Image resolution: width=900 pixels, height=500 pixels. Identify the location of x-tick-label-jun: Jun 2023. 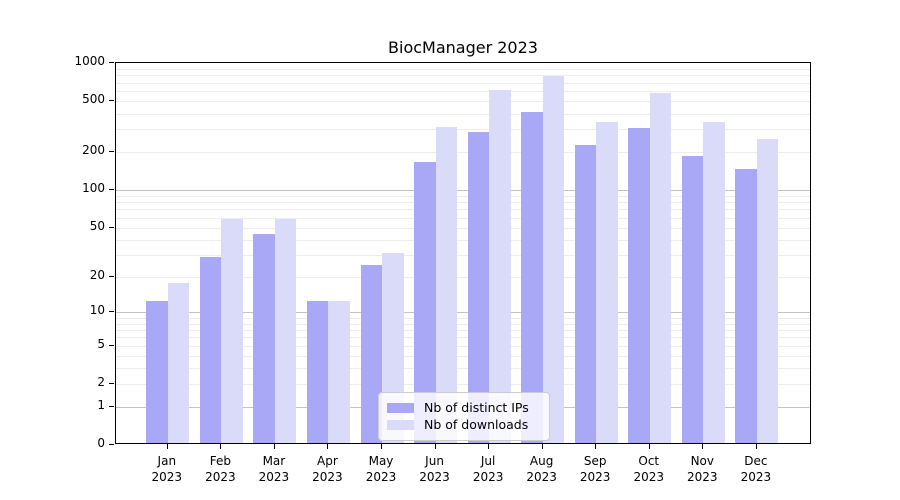
(434, 469).